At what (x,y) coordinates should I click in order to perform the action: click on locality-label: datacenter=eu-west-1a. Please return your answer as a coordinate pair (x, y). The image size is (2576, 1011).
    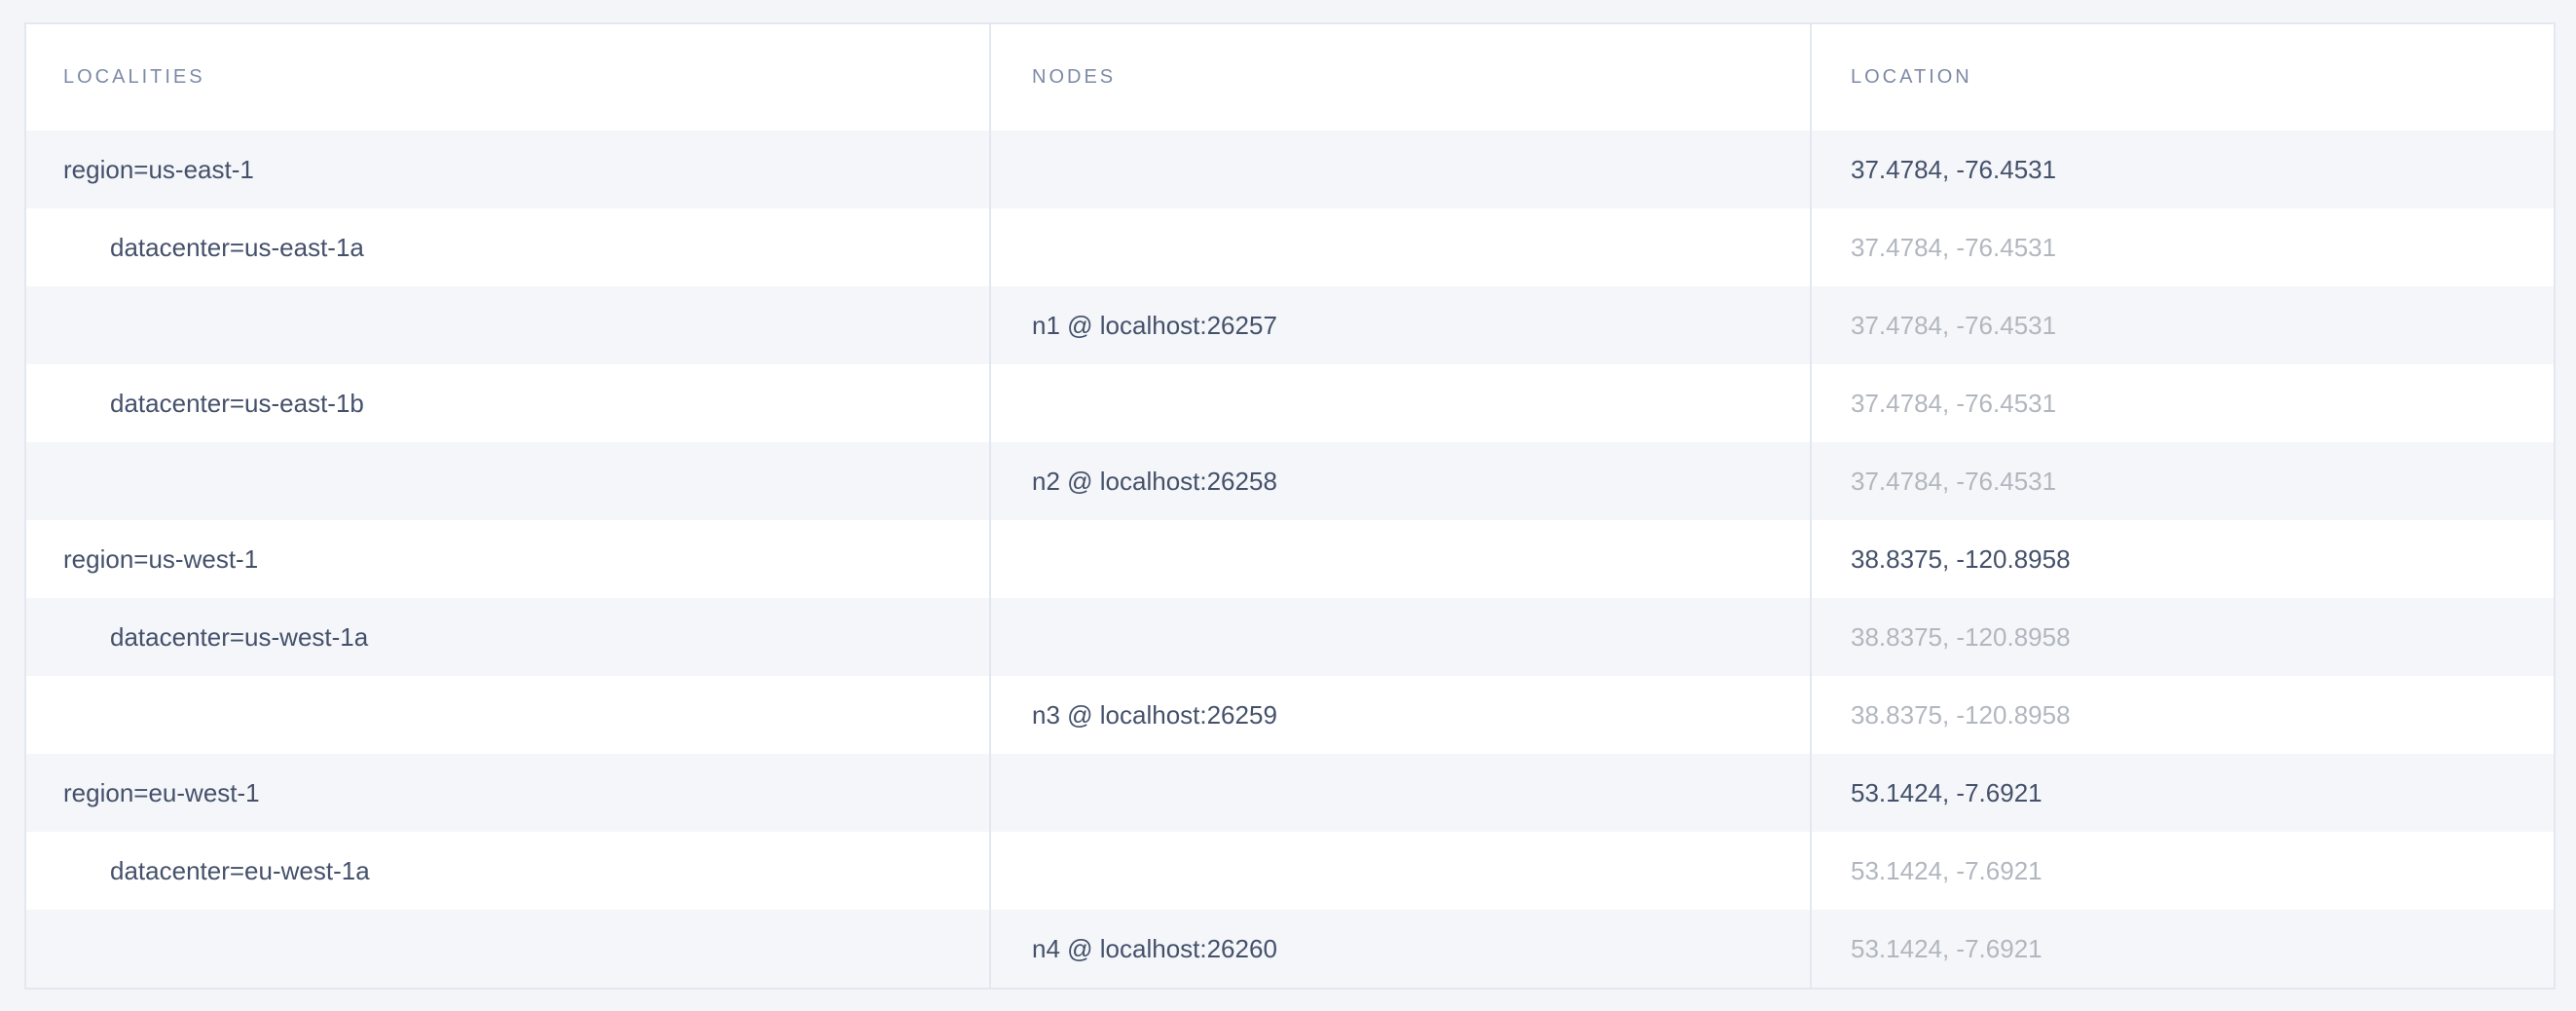
    Looking at the image, I should click on (240, 870).